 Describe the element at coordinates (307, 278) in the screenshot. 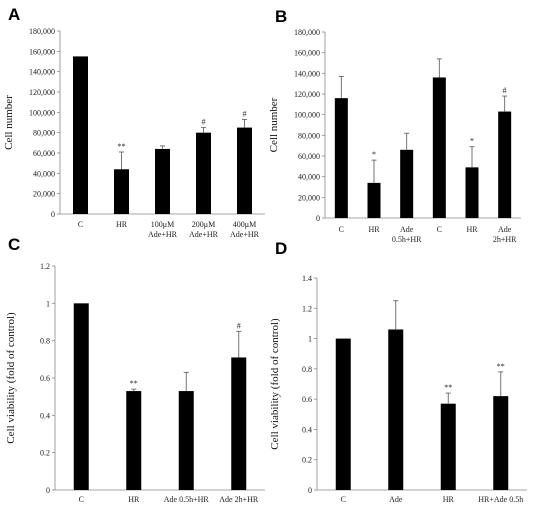

I see `y-tick-label: 1.4` at that location.